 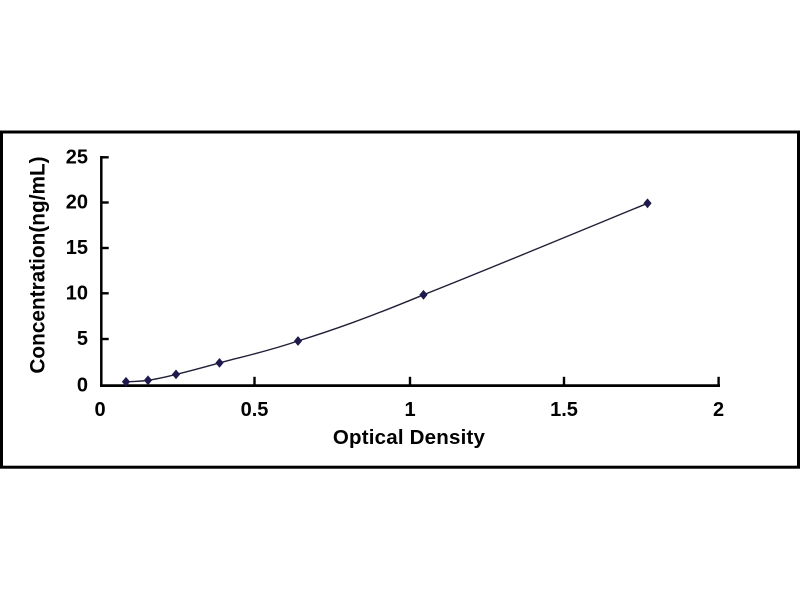 What do you see at coordinates (409, 437) in the screenshot?
I see `svg-text: Optical Density` at bounding box center [409, 437].